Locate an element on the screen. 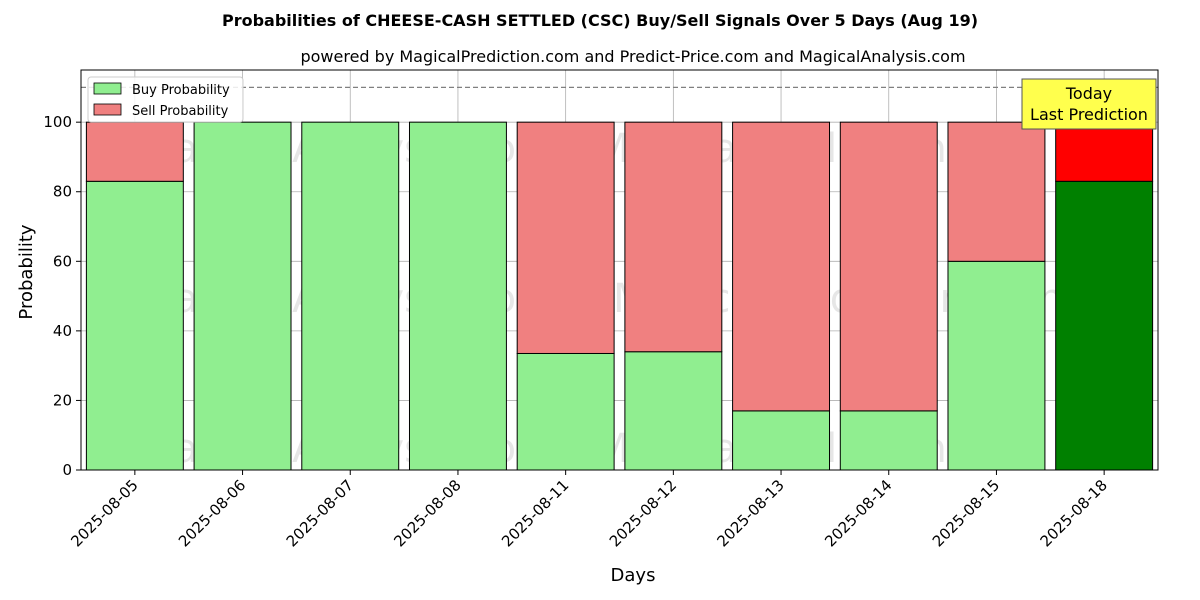  x-tick-label: 2025-08-07 is located at coordinates (320, 513).